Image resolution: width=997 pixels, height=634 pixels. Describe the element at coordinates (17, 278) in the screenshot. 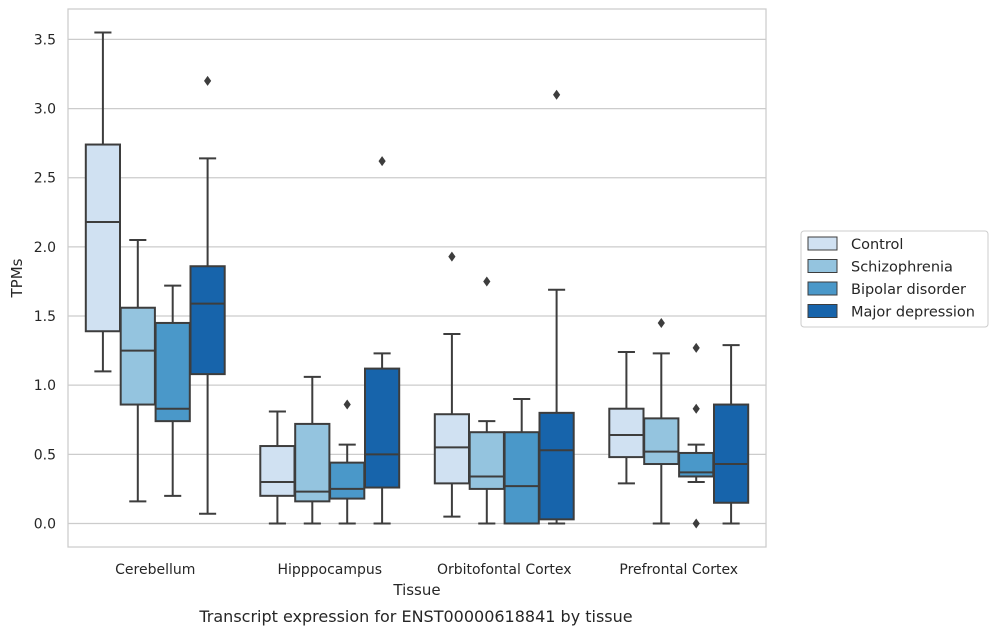

I see `y-axis-label: TPMs` at that location.